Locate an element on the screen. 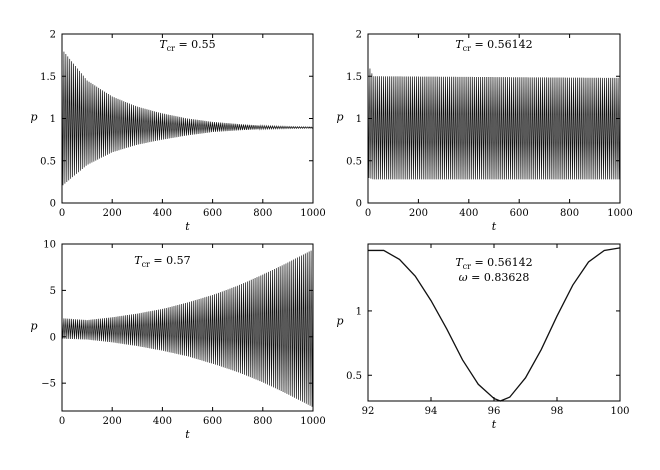  plot-frame is located at coordinates (187, 327).